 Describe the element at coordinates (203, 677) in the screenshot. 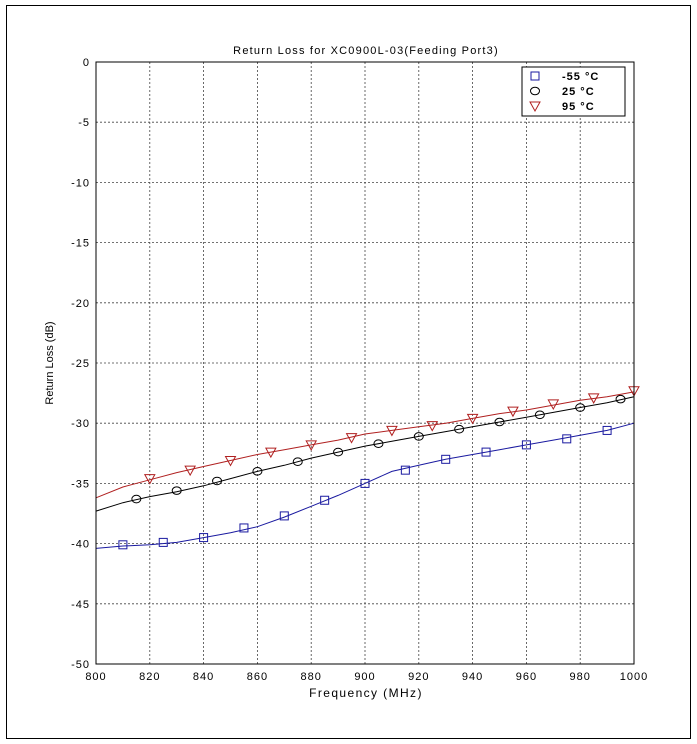

I see `x-tick-label: 840` at that location.